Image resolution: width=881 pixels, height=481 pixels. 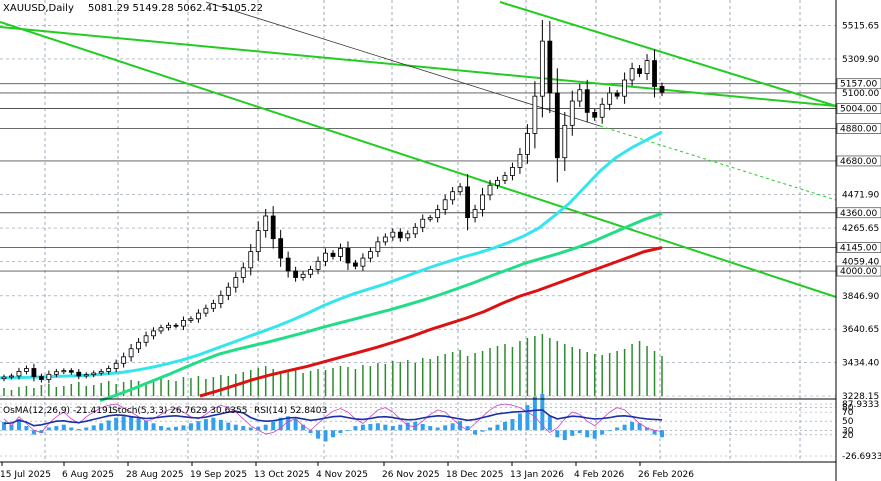 What do you see at coordinates (860, 94) in the screenshot?
I see `price-tick-label: 5100.00` at bounding box center [860, 94].